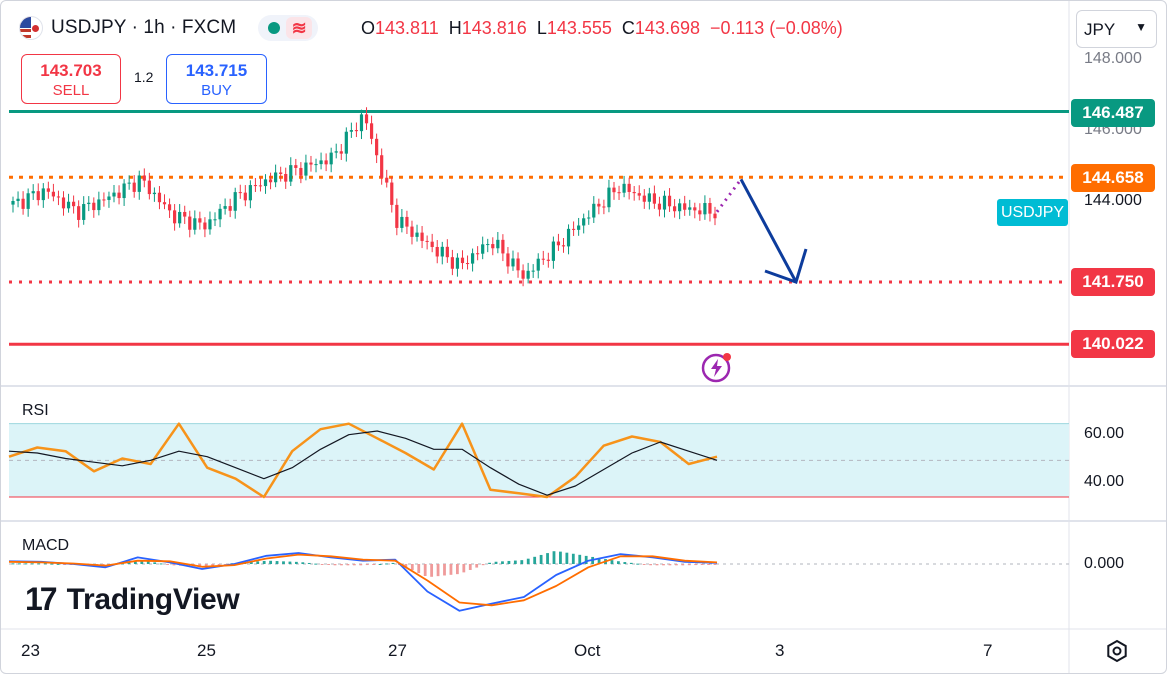 The height and width of the screenshot is (674, 1167). I want to click on rsi-tick: 40.00, so click(1104, 481).